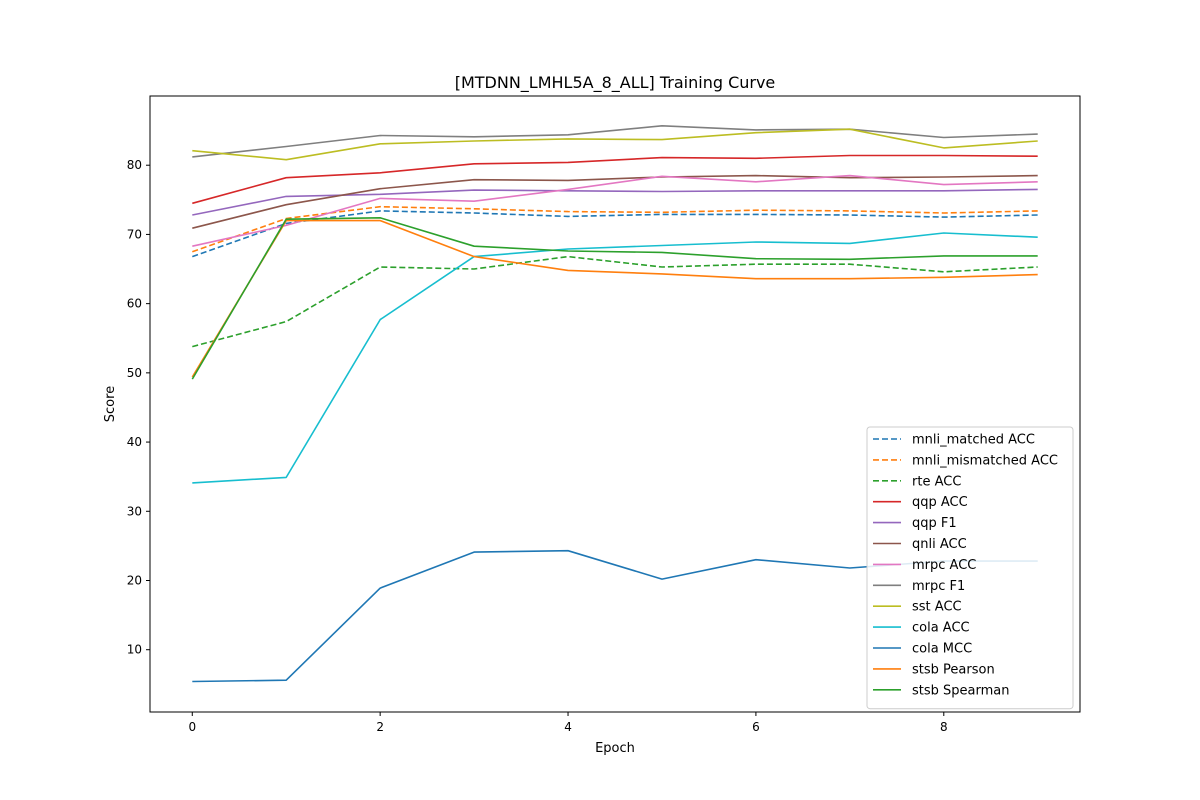 This screenshot has width=1200, height=800. Describe the element at coordinates (985, 460) in the screenshot. I see `legend-label: mnli_mismatched ACC` at that location.